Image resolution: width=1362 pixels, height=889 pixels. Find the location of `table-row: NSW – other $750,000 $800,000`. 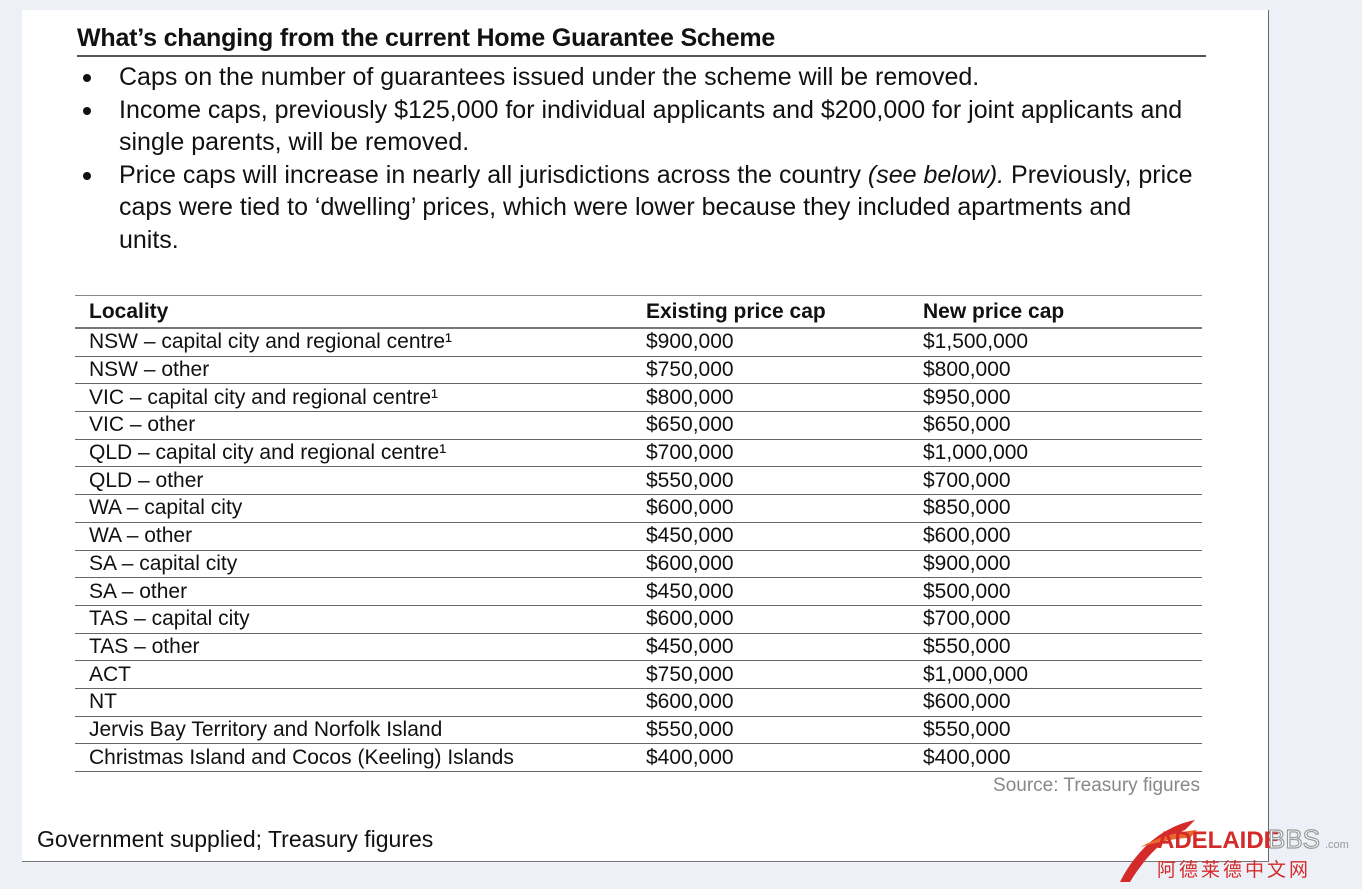

table-row: NSW – other $750,000 $800,000 is located at coordinates (638, 371).